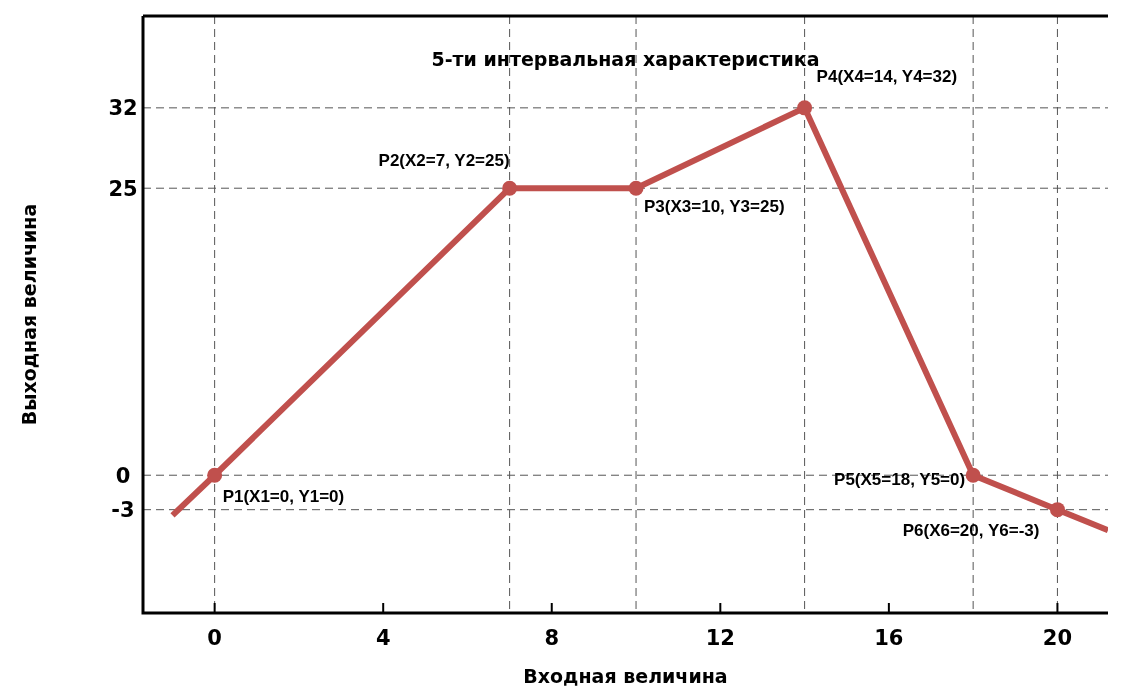  What do you see at coordinates (123, 188) in the screenshot?
I see `y-tick-label: 25` at bounding box center [123, 188].